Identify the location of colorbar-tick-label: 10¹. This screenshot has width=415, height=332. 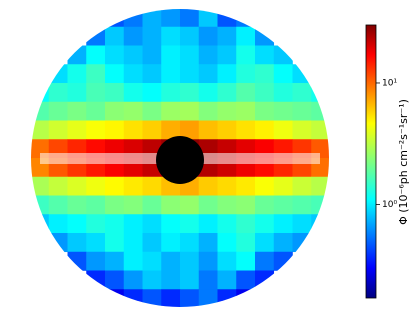
(389, 83).